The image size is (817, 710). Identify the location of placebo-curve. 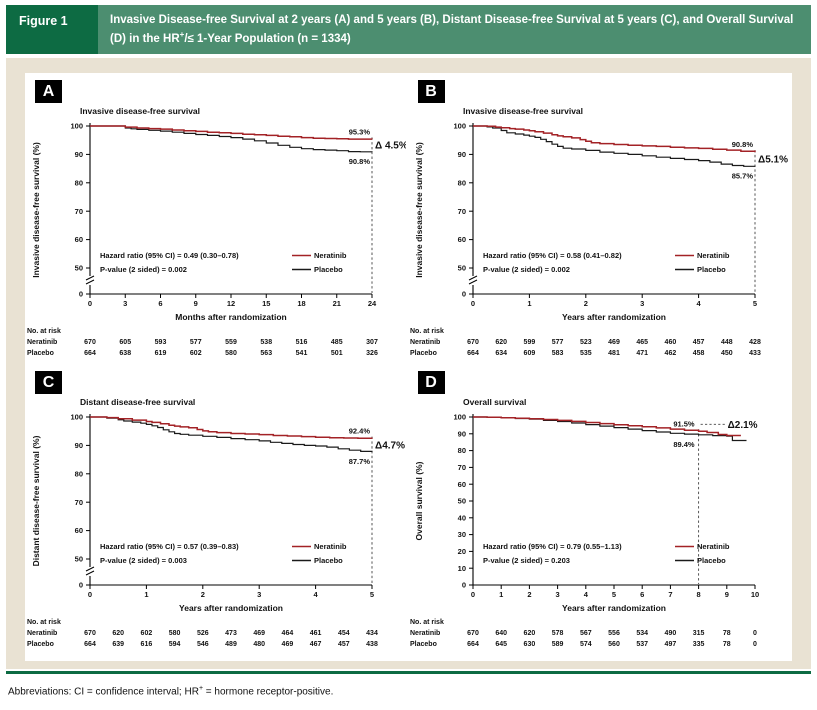
(231, 139).